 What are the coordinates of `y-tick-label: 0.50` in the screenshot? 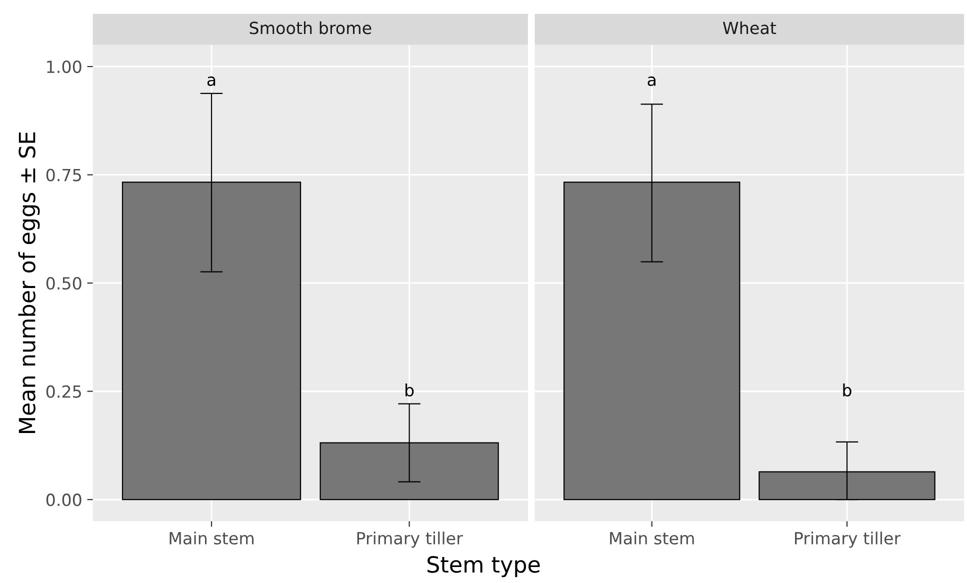 It's located at (64, 283).